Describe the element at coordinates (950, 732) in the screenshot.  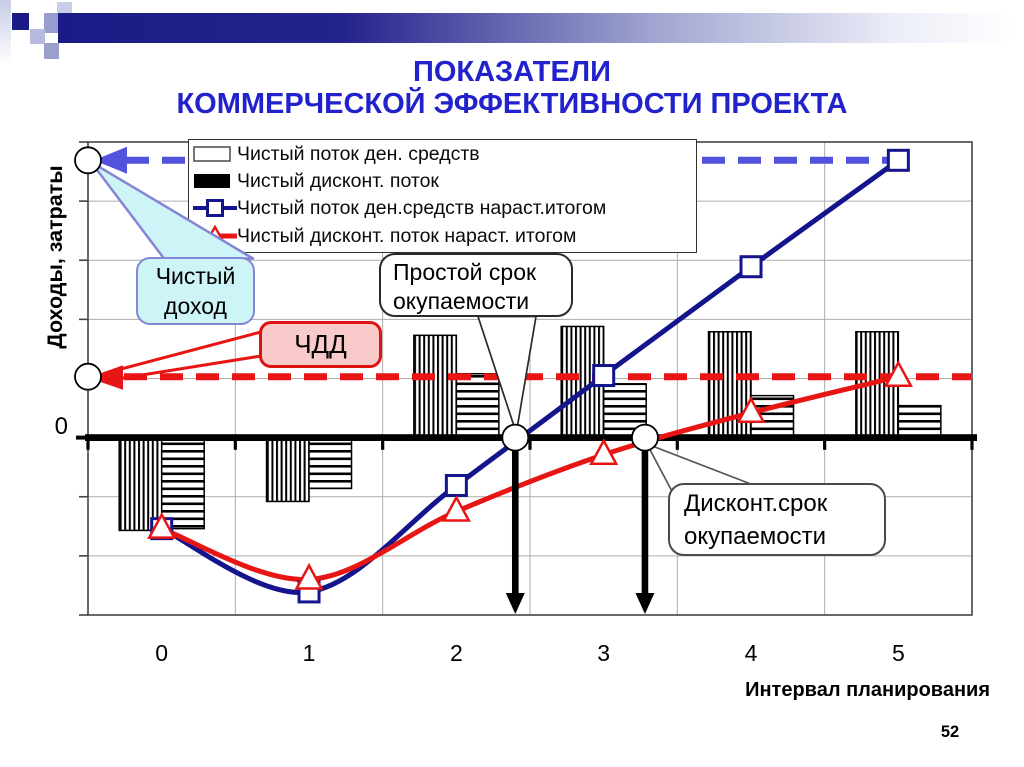
I see `page-number: 52` at that location.